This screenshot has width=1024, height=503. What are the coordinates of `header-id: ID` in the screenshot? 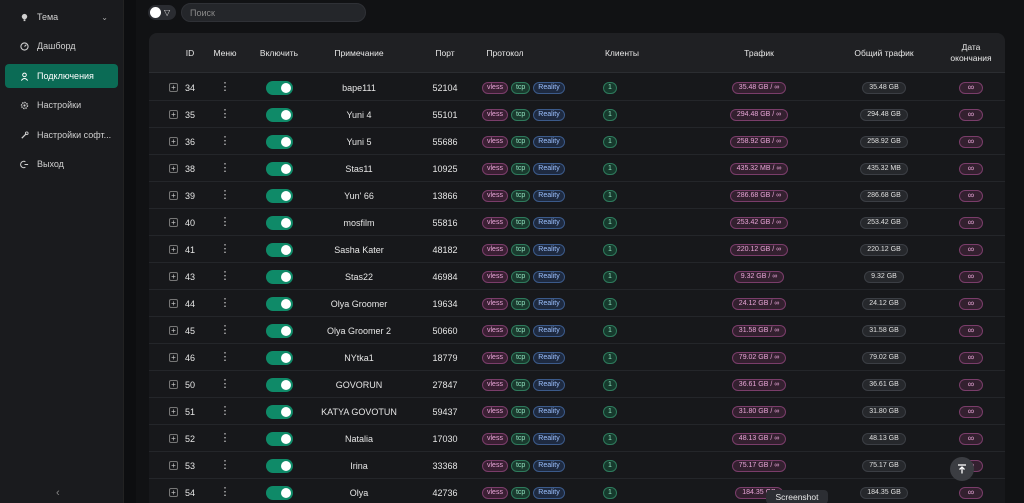 It's located at (190, 52).